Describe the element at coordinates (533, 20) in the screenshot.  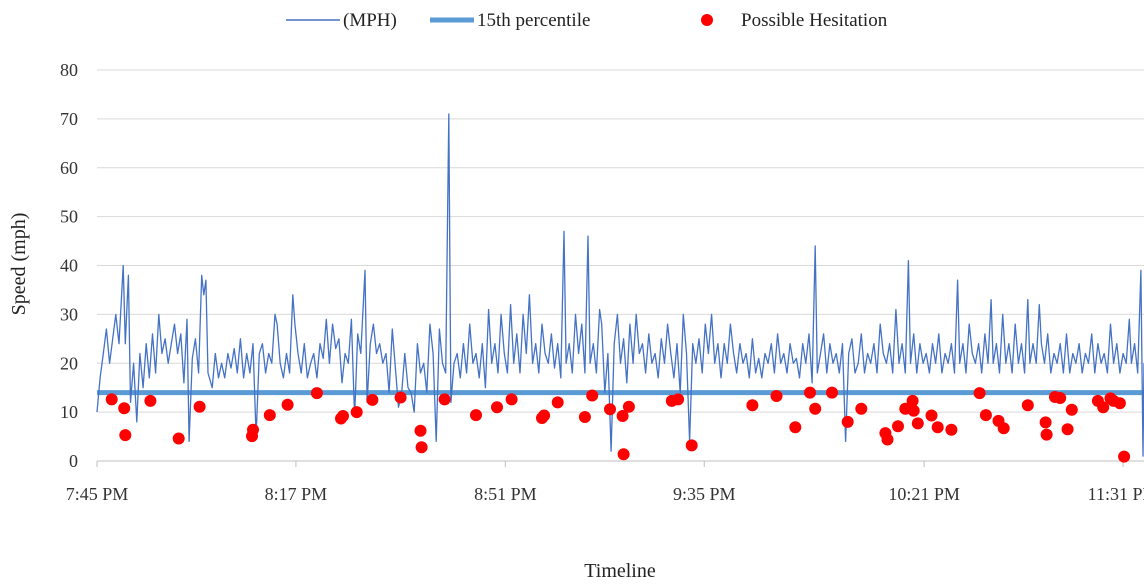
I see `legend-label-15th-percentile: 15th percentile` at that location.